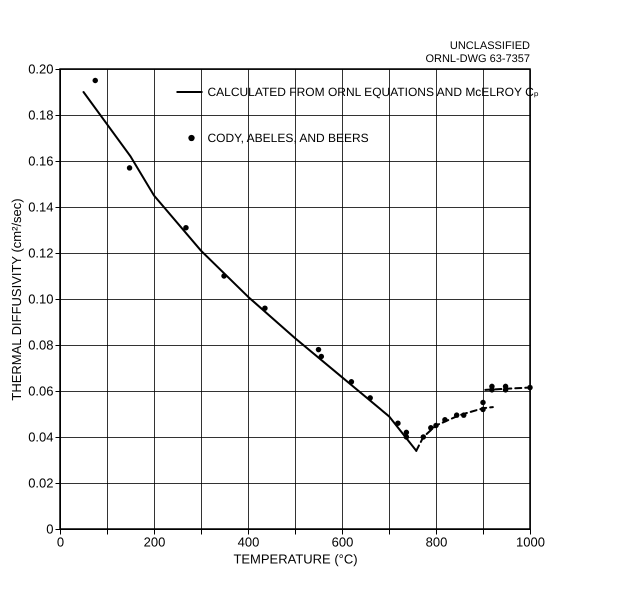 Image resolution: width=620 pixels, height=590 pixels. Describe the element at coordinates (295, 559) in the screenshot. I see `x-axis-title: TEMPERATURE (°C)` at that location.